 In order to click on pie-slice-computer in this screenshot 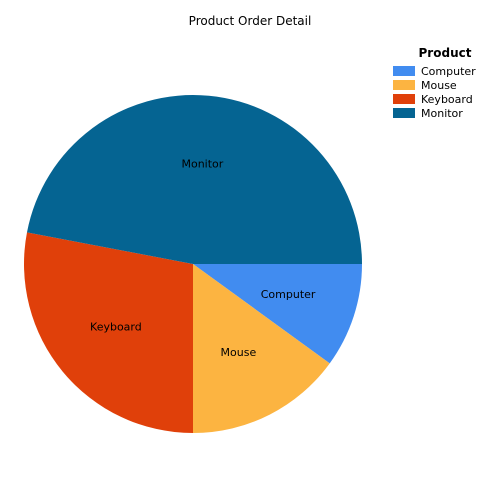, I will do `click(277, 314)`.